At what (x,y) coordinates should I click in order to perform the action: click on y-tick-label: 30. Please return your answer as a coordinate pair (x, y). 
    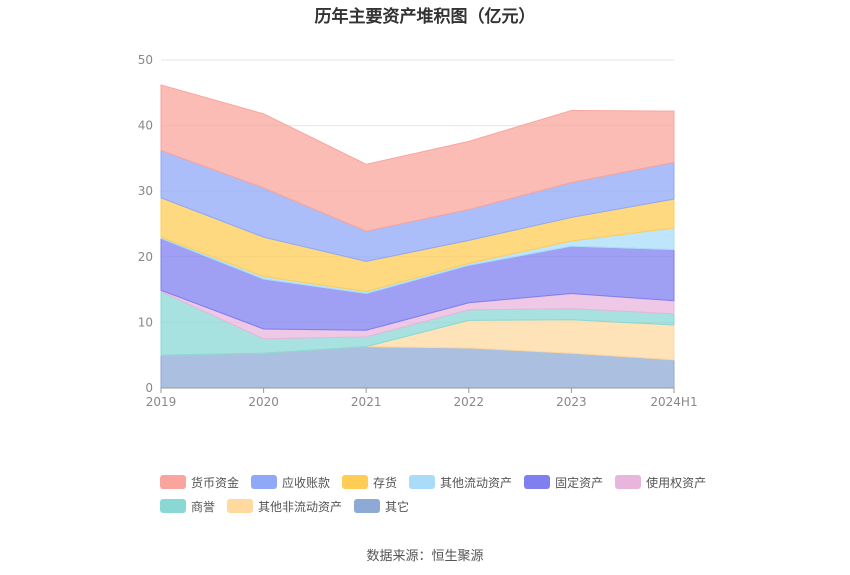
    Looking at the image, I should click on (145, 191).